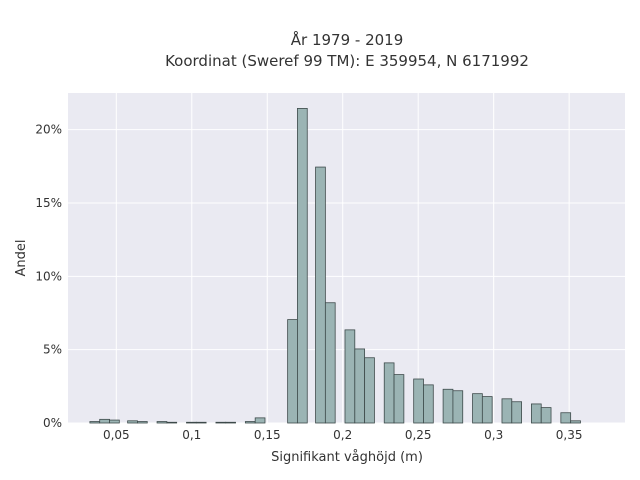 The height and width of the screenshot is (480, 640). What do you see at coordinates (569, 435) in the screenshot?
I see `x-tick-label: 0,35` at bounding box center [569, 435].